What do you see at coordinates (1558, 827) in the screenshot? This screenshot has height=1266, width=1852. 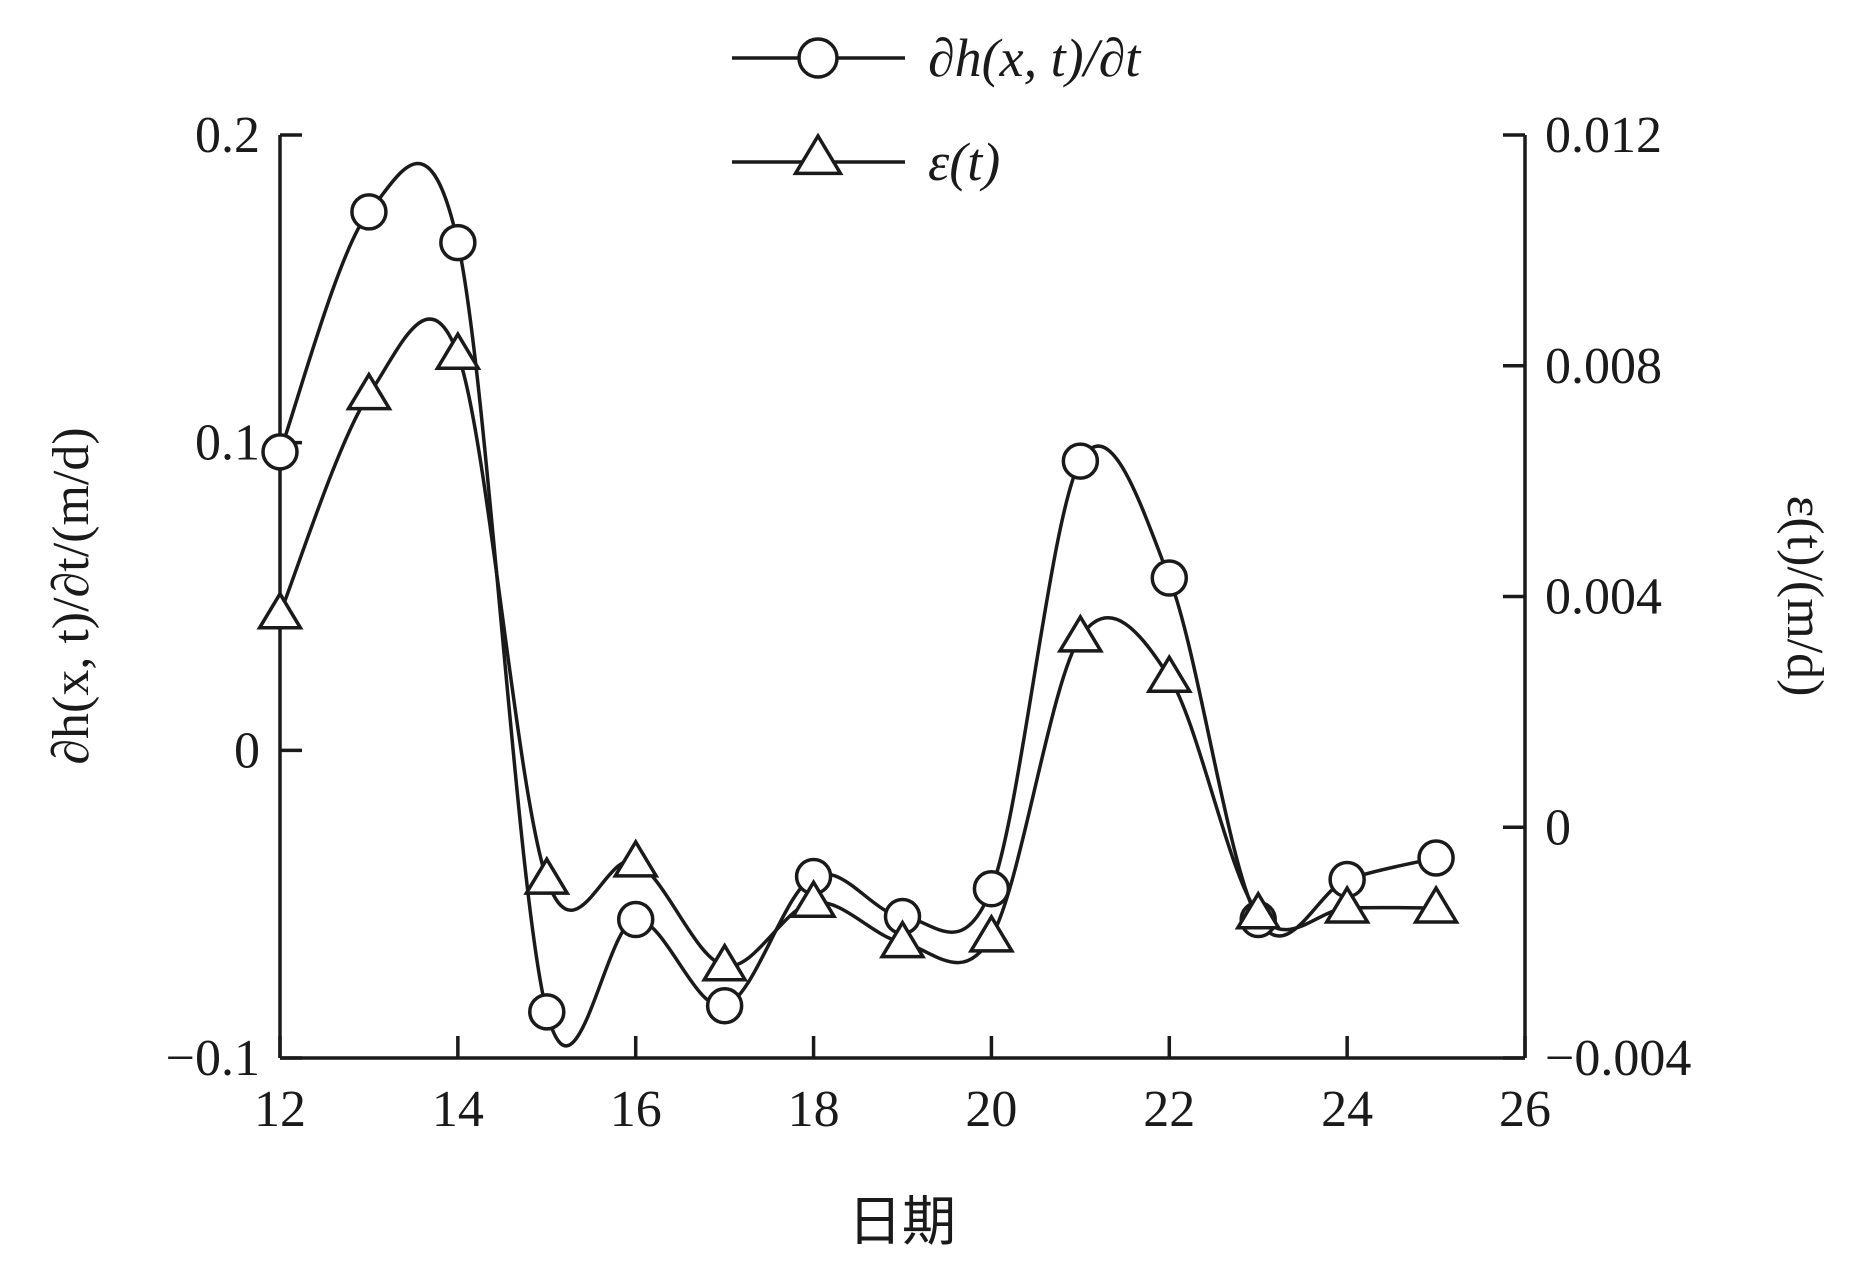 I see `right-y-tick-label: 0` at bounding box center [1558, 827].